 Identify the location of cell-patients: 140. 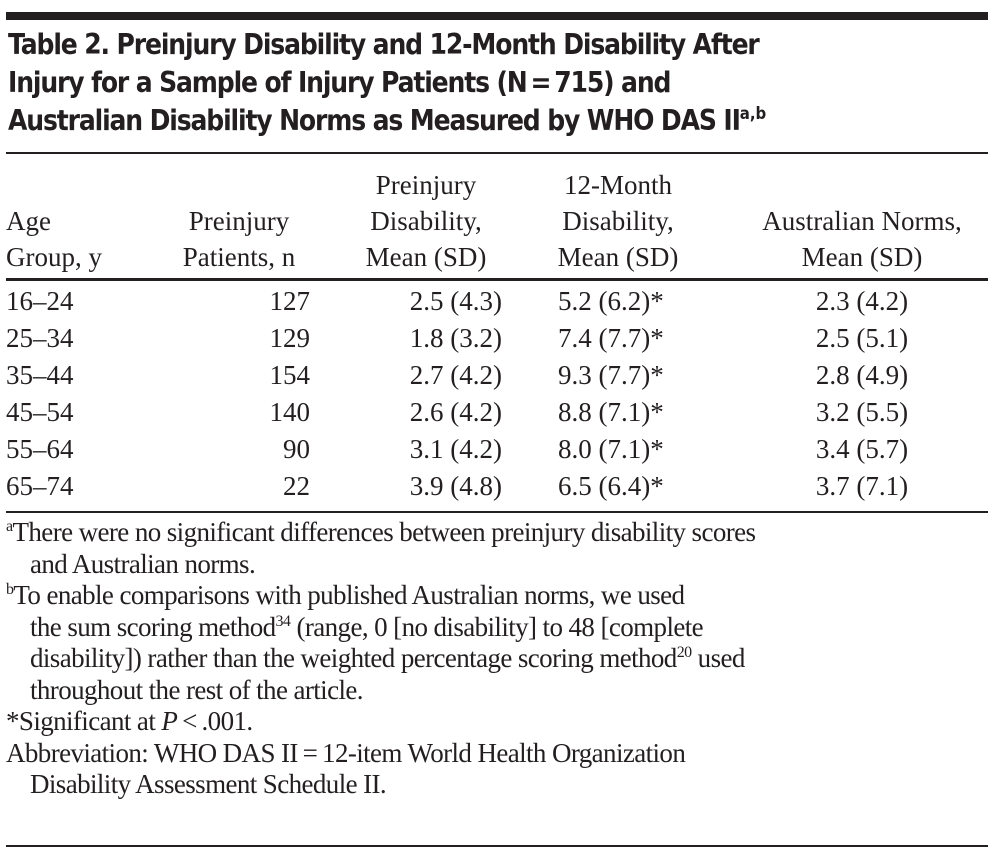
(290, 412).